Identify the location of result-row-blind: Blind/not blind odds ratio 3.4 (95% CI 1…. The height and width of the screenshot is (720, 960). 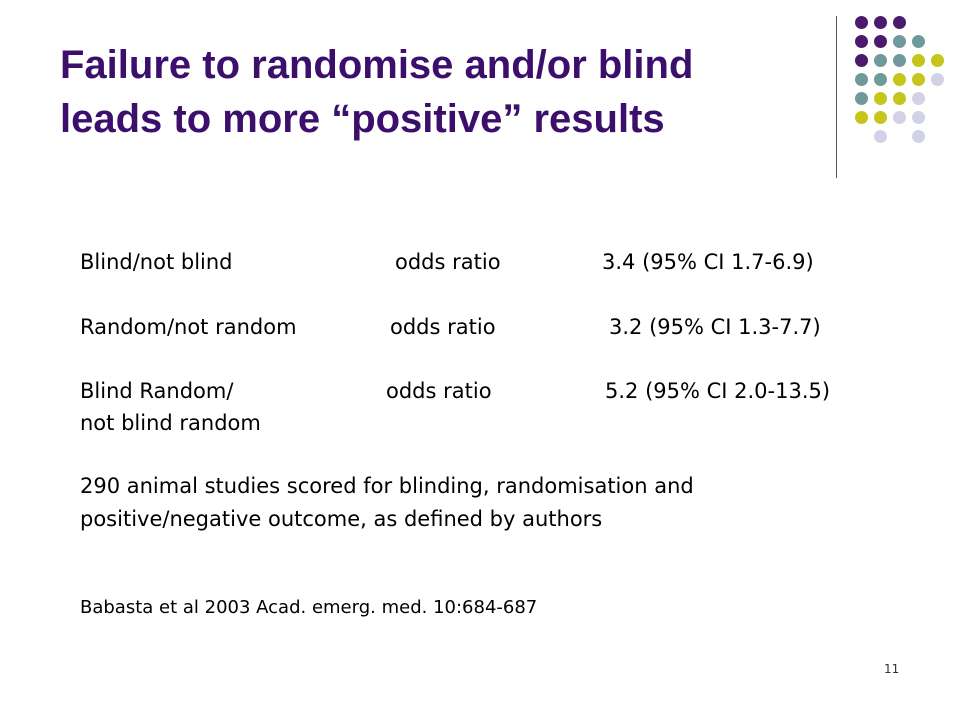
(480, 262).